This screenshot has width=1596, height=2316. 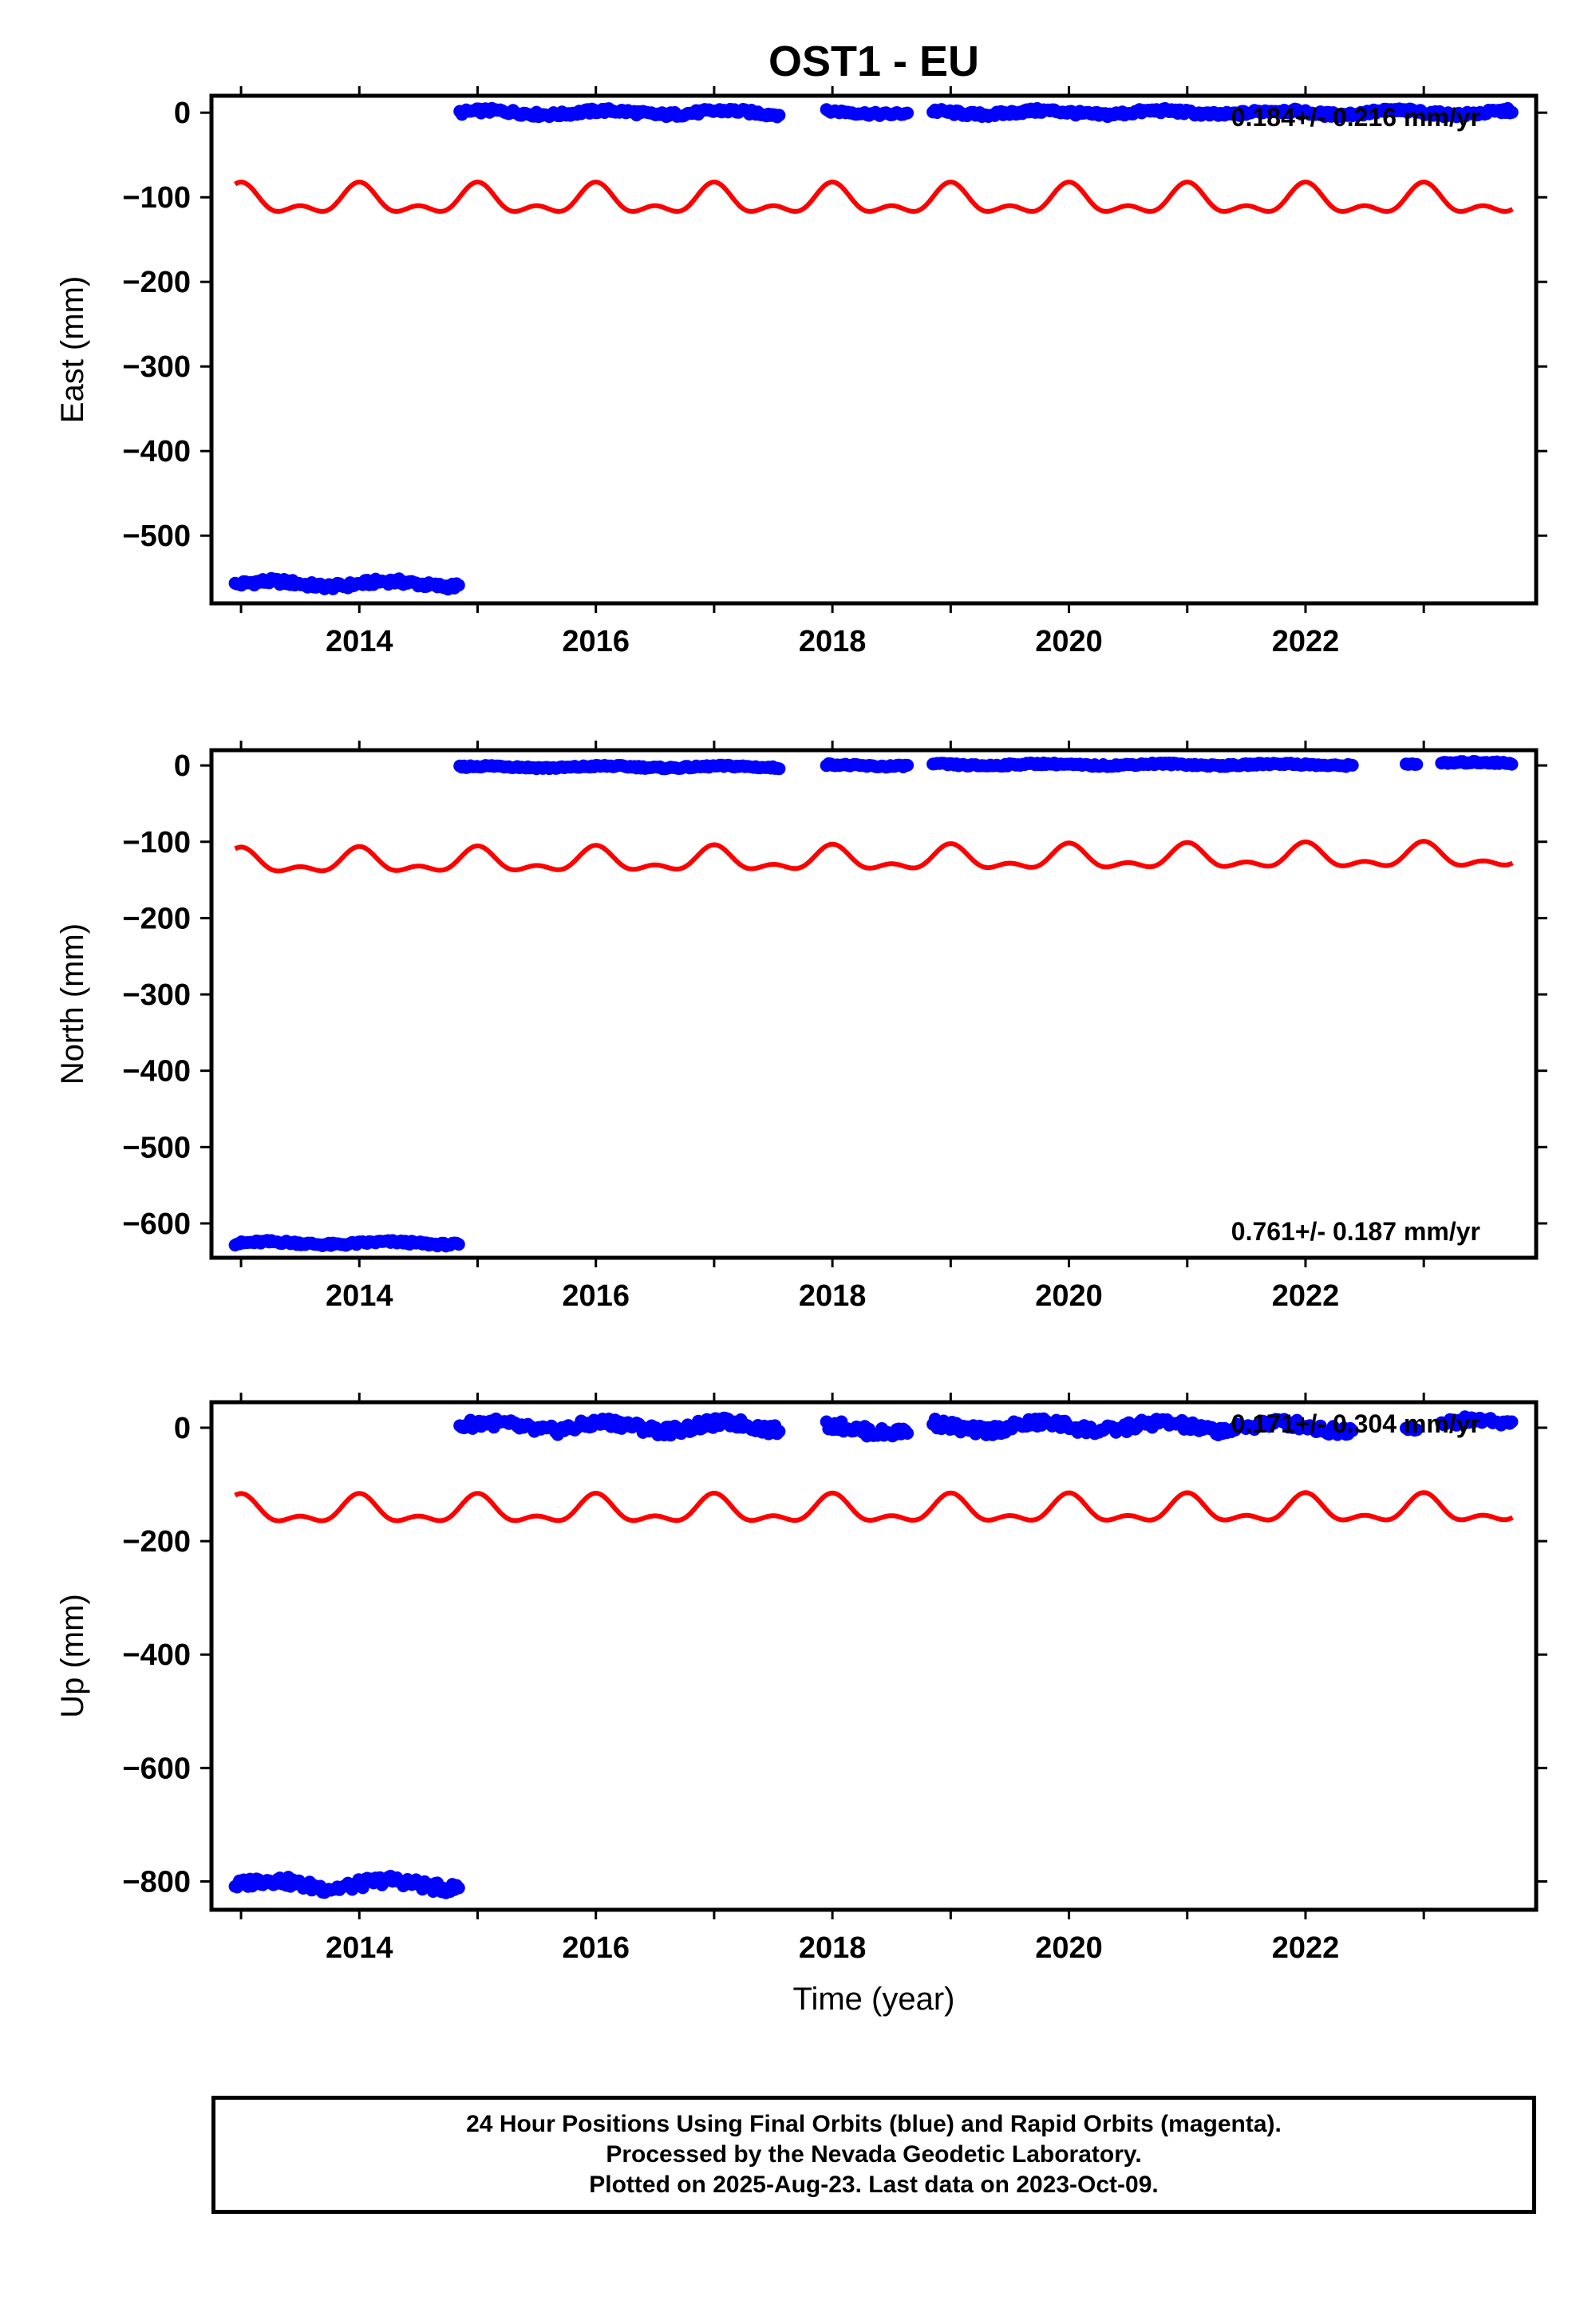 What do you see at coordinates (72, 1004) in the screenshot?
I see `y-axis-label: North (mm)` at bounding box center [72, 1004].